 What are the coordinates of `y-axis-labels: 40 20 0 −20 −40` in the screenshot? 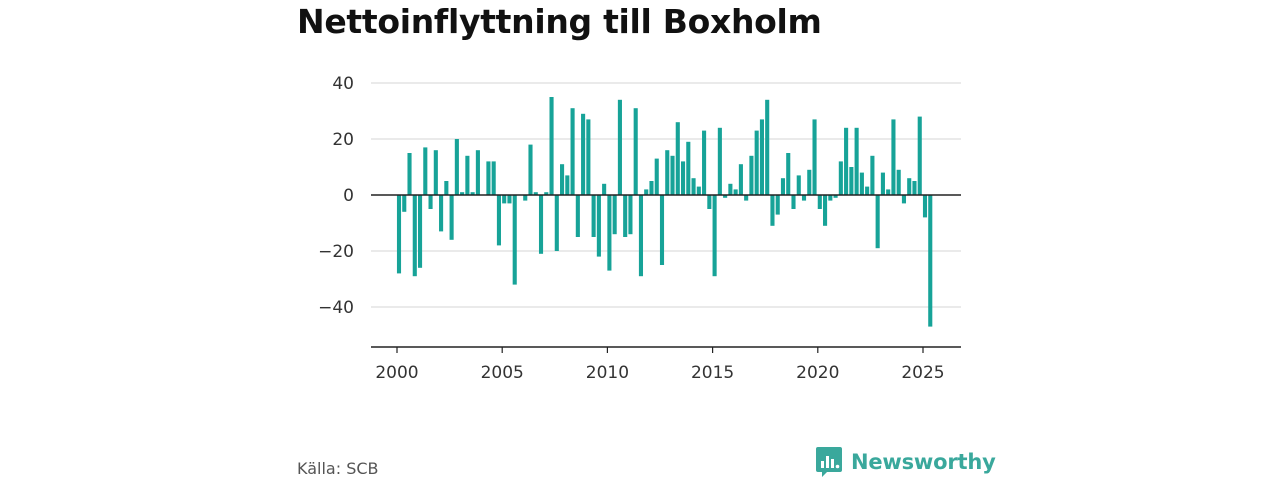 It's located at (336, 196).